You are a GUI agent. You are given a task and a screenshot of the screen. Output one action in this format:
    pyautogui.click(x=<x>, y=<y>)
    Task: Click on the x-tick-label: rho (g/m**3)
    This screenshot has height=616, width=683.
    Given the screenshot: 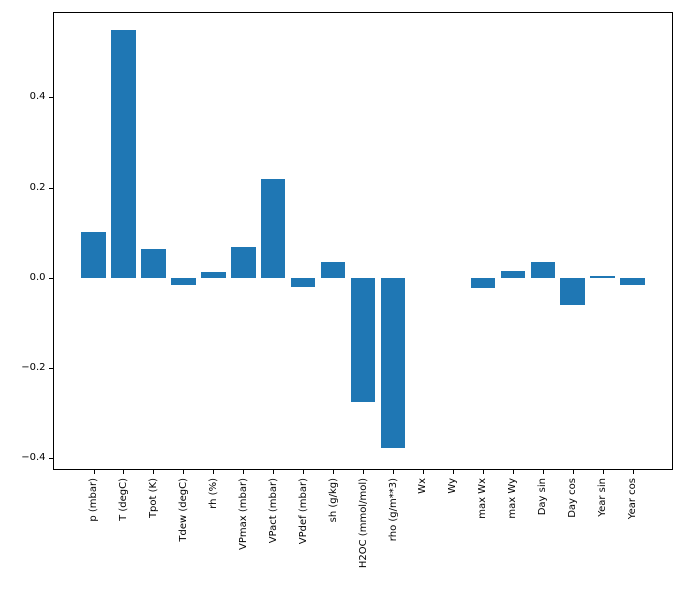 What is the action you would take?
    pyautogui.click(x=393, y=510)
    